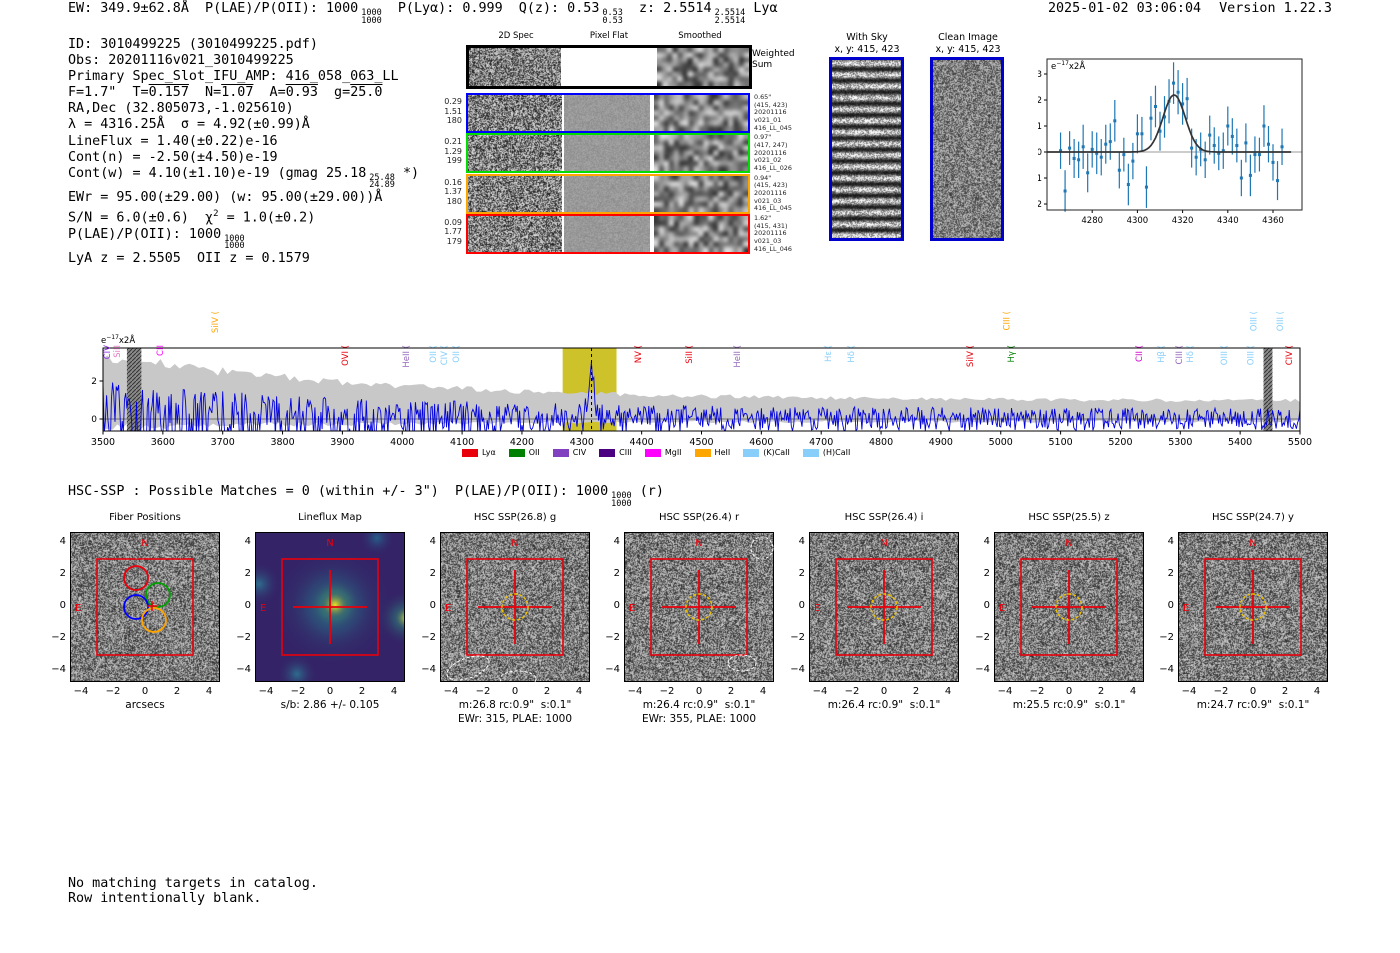 The width and height of the screenshot is (1400, 953). Describe the element at coordinates (941, 442) in the screenshot. I see `x-tick-label: 4900` at that location.